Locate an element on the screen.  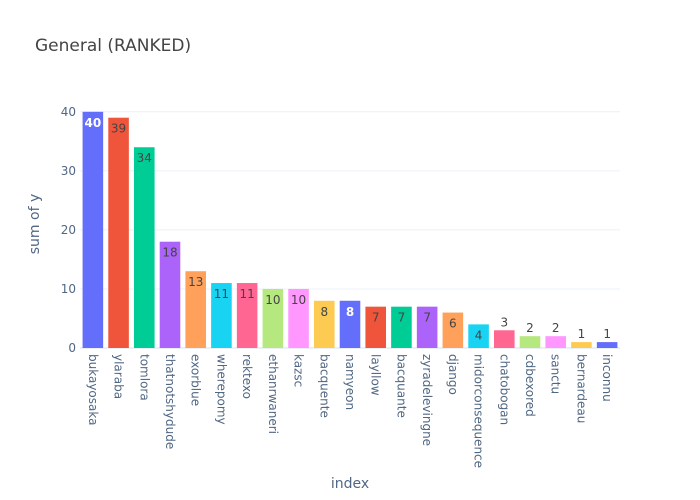
x-tick-label: ylaraba is located at coordinates (119, 376).